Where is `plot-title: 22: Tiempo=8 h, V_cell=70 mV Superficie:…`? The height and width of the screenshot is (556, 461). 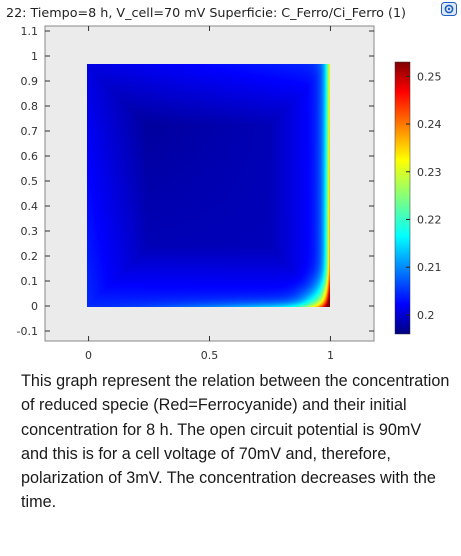 plot-title: 22: Tiempo=8 h, V_cell=70 mV Superficie:… is located at coordinates (206, 13).